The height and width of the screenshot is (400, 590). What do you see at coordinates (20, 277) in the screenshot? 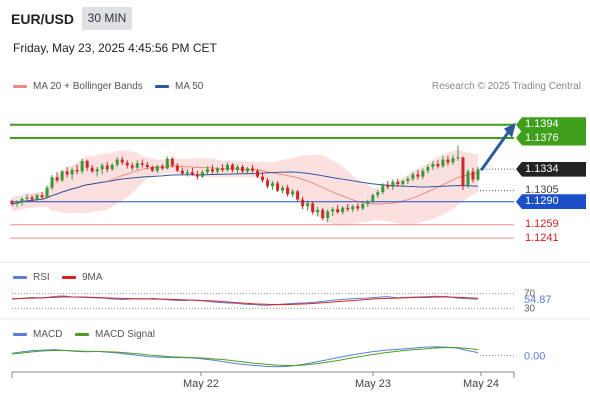
I see `rsi-swatch` at bounding box center [20, 277].